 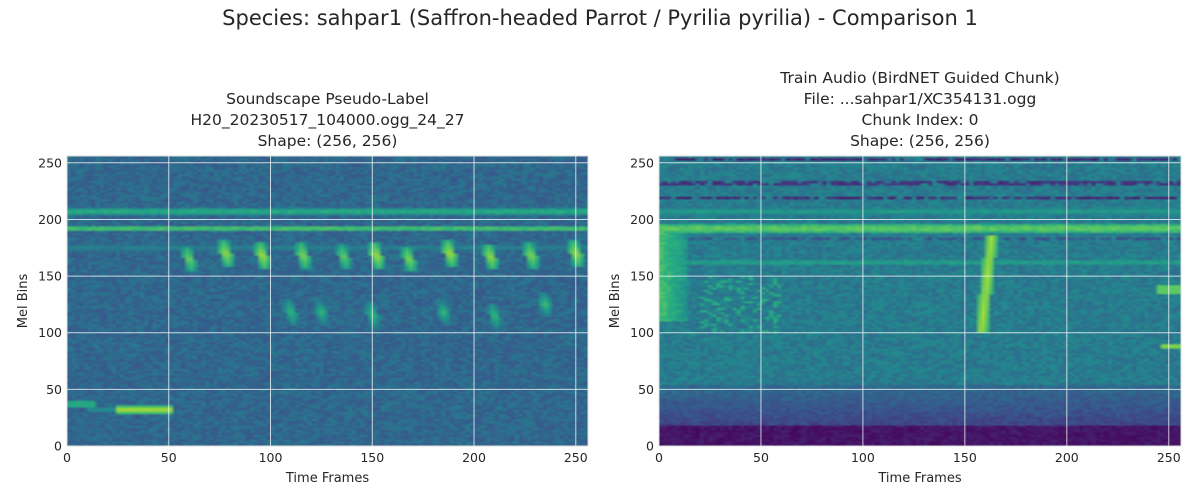 I want to click on right-y-tick-label: 50, so click(x=646, y=389).